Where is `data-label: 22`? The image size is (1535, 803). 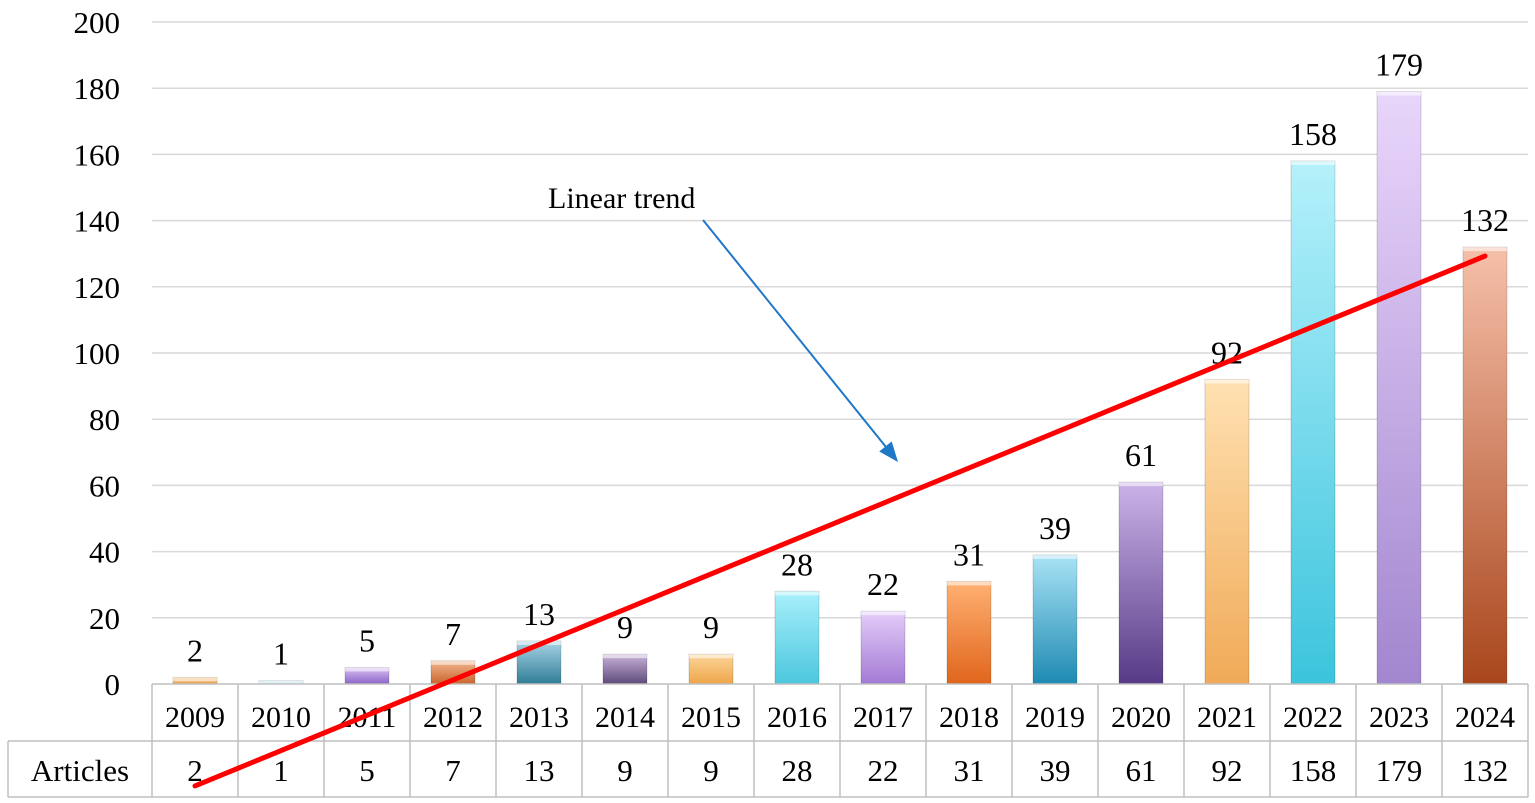 data-label: 22 is located at coordinates (883, 584).